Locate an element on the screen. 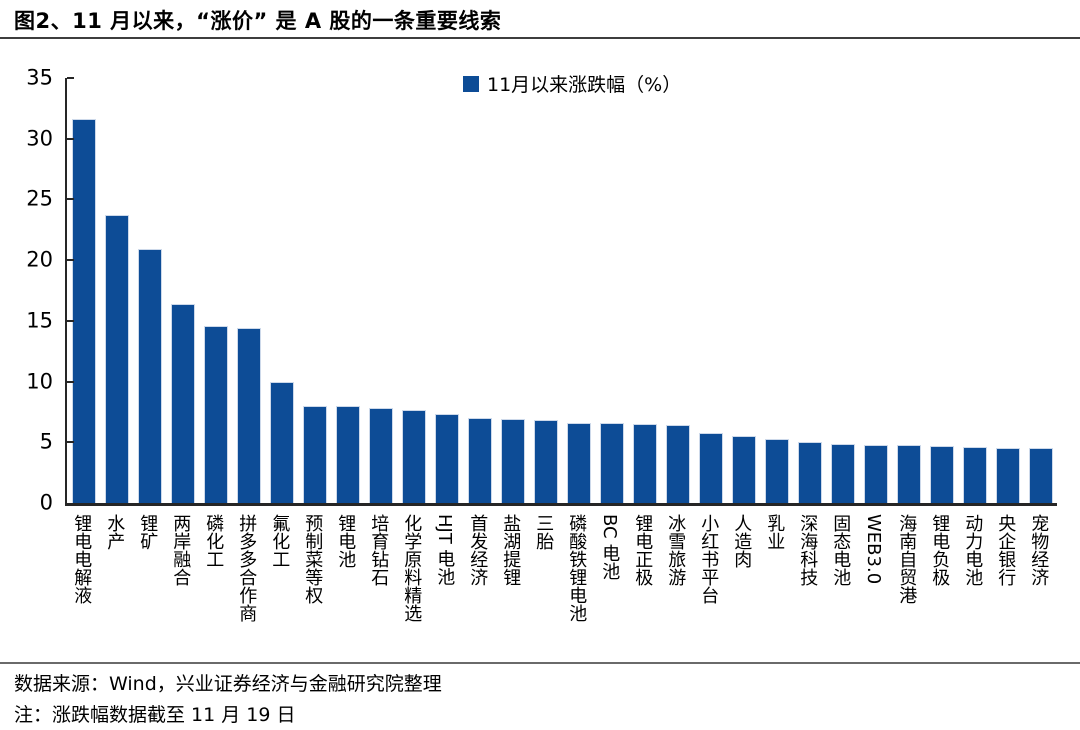 Image resolution: width=1080 pixels, height=730 pixels. x-category-label: 央企银行 is located at coordinates (1006, 550).